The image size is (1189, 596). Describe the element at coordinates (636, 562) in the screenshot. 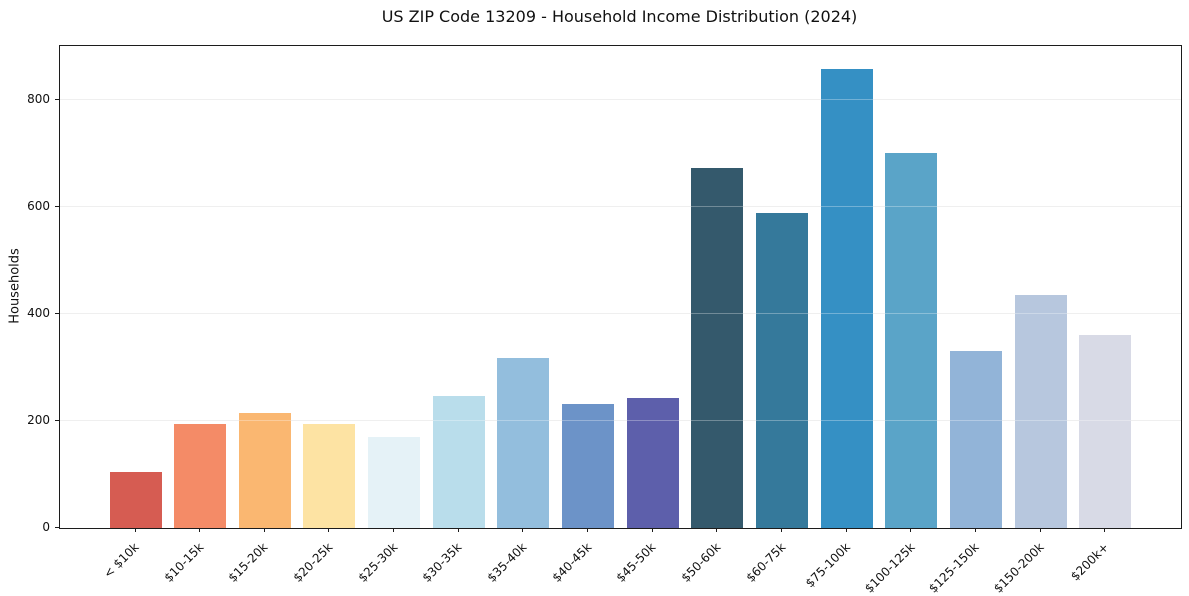

I see `x-tick-label: $45-50k` at that location.